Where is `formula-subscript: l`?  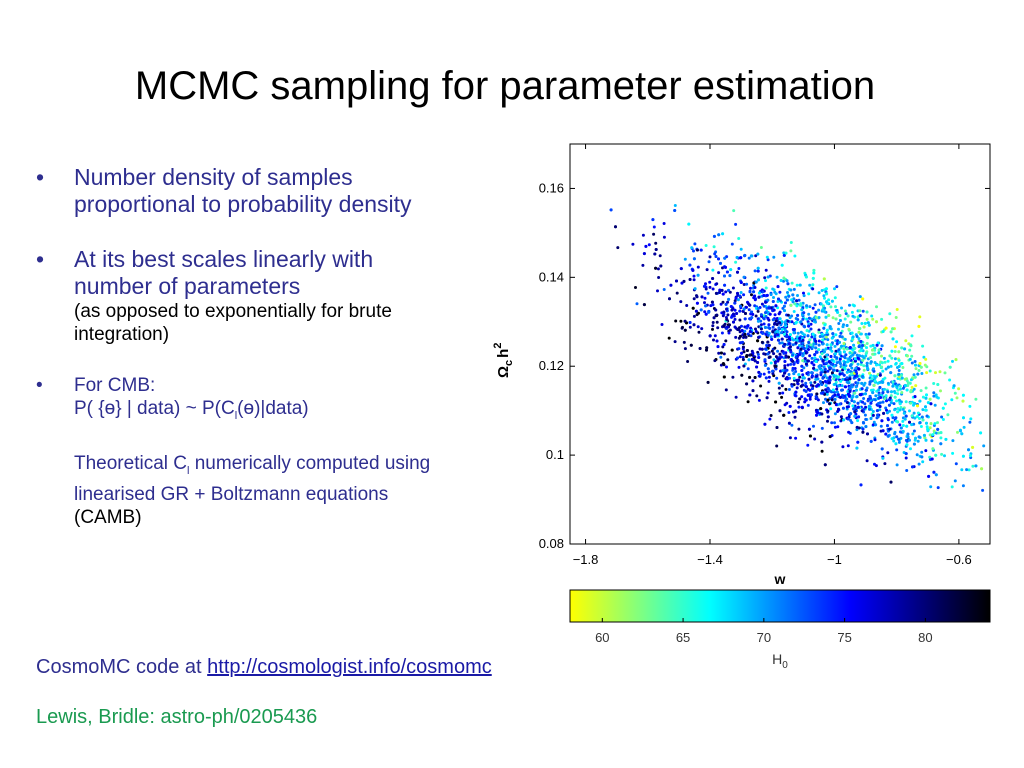 formula-subscript: l is located at coordinates (236, 415).